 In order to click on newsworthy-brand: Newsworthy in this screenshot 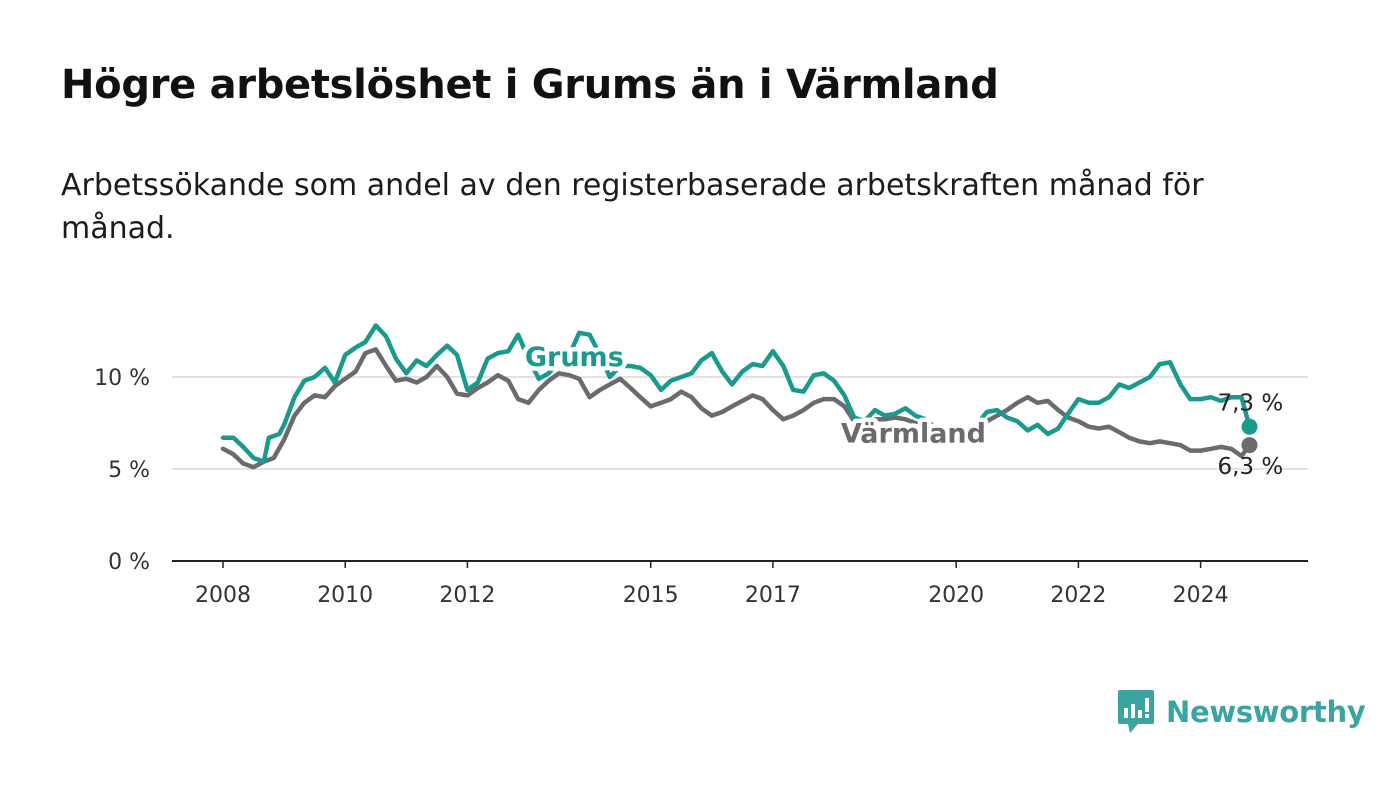, I will do `click(1242, 712)`.